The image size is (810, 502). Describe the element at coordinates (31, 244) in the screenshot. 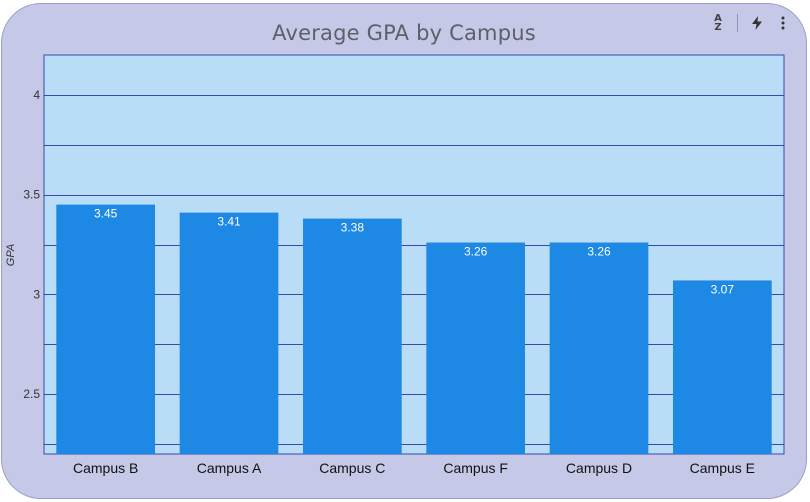

I see `y-axis-ticks: 2.5 3 3.5 4` at that location.